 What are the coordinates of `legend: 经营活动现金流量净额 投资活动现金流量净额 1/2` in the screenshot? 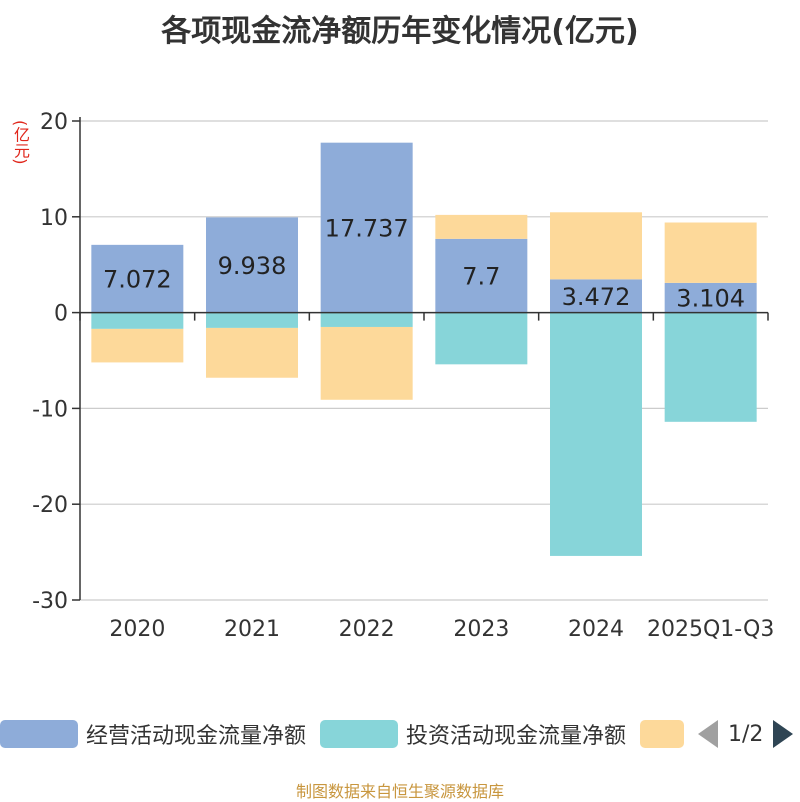 It's located at (400, 736).